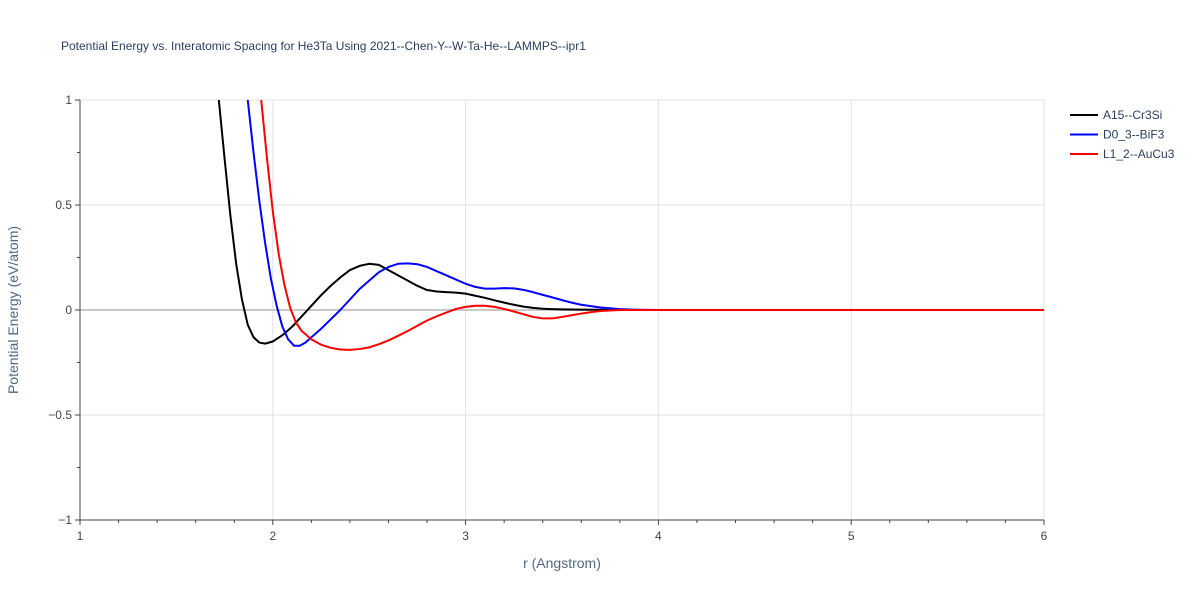 The height and width of the screenshot is (600, 1200). Describe the element at coordinates (658, 536) in the screenshot. I see `x-tick-label: 4` at that location.